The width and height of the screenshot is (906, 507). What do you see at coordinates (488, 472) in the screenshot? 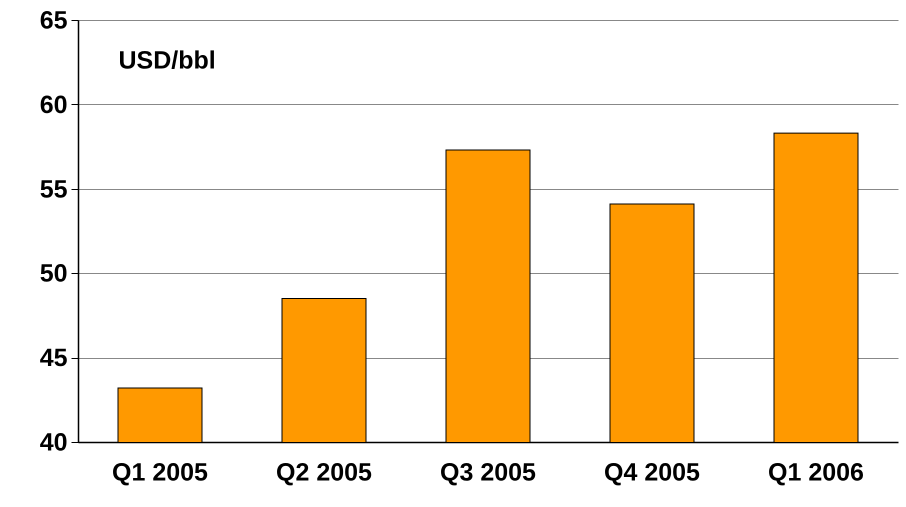
I see `x-tick-label: Q3 2005` at bounding box center [488, 472].